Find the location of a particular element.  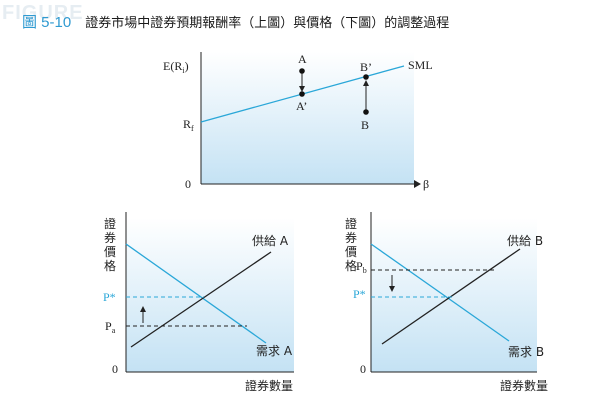

left-x-axis-label: 證券數量 is located at coordinates (269, 385).